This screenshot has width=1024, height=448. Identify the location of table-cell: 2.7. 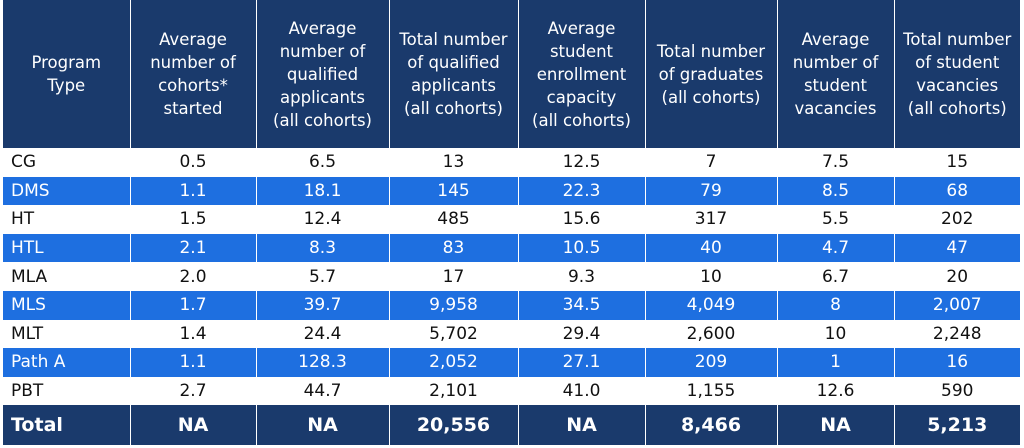
(193, 391).